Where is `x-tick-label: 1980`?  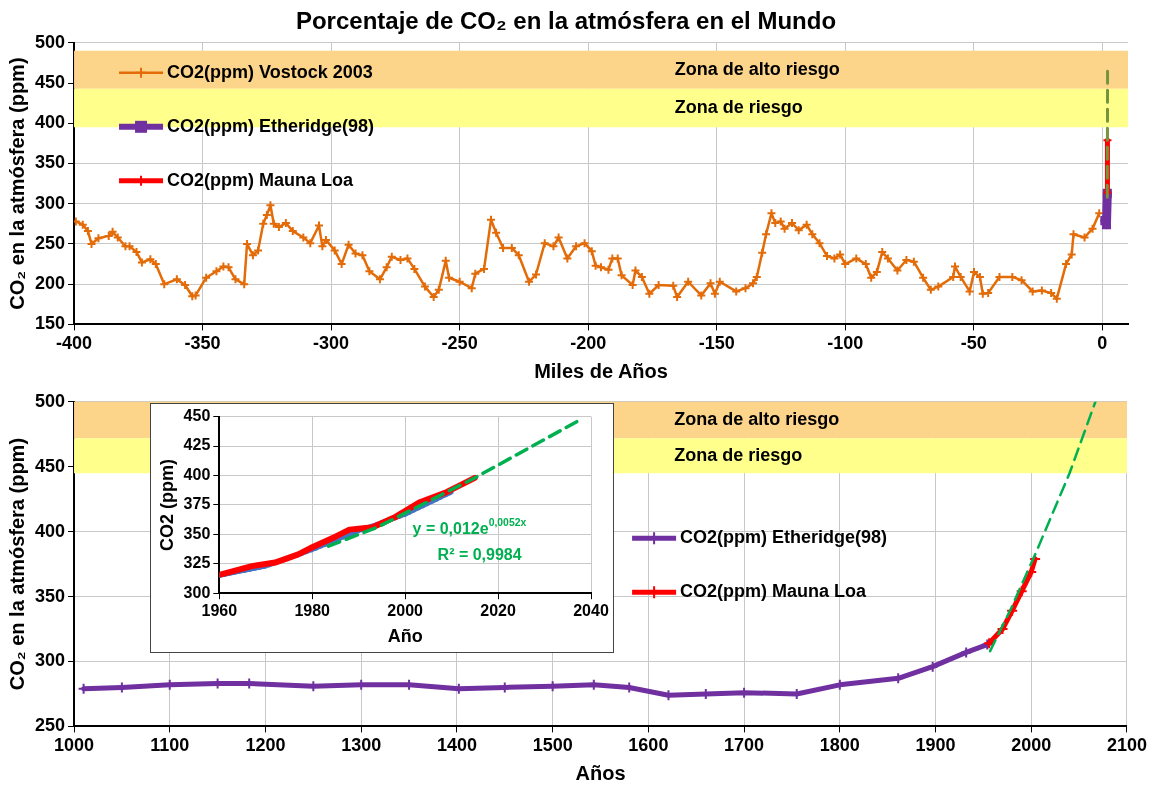 x-tick-label: 1980 is located at coordinates (312, 611).